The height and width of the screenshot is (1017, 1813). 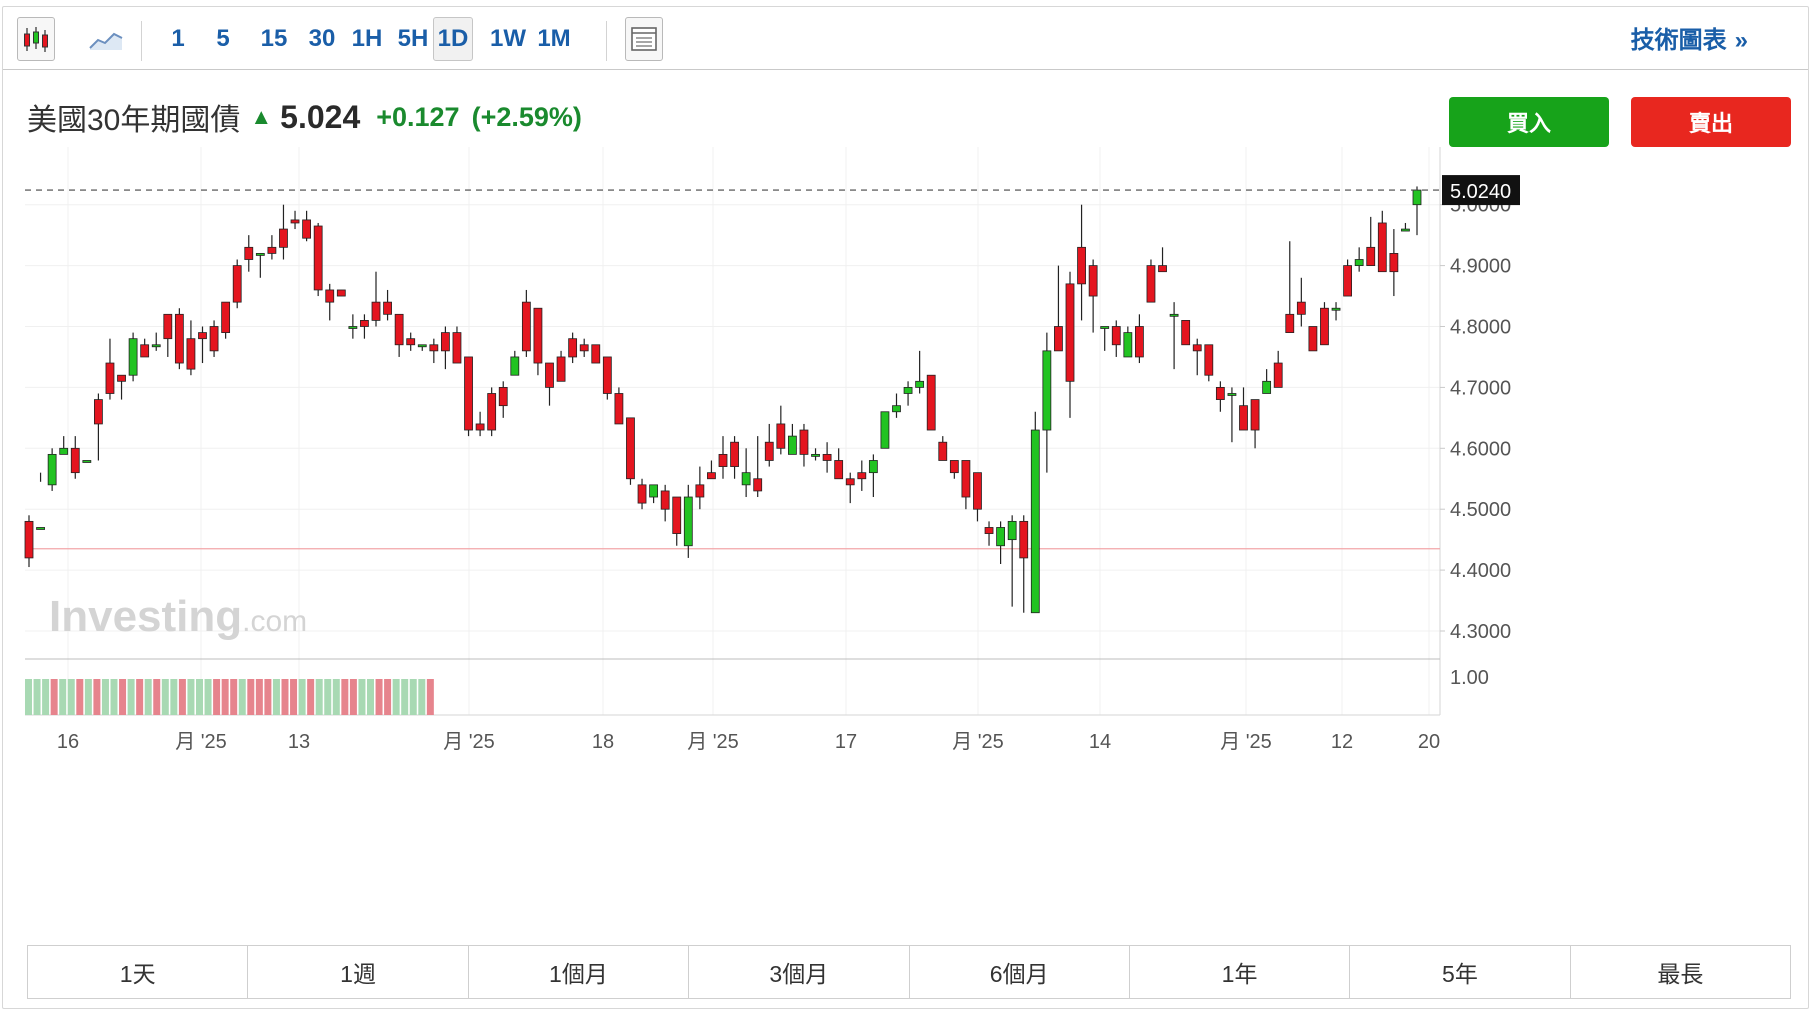 I want to click on layout-icon, so click(x=644, y=39).